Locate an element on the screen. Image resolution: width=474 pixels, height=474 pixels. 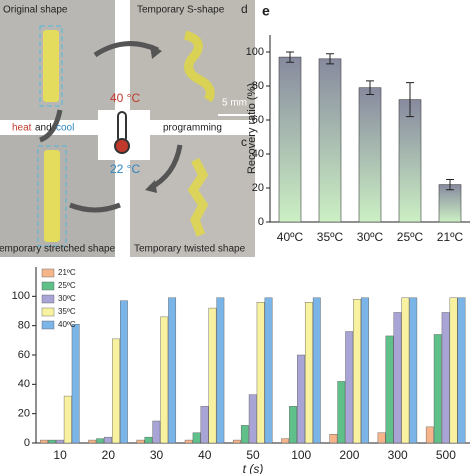
photo-label: d is located at coordinates (244, 9).